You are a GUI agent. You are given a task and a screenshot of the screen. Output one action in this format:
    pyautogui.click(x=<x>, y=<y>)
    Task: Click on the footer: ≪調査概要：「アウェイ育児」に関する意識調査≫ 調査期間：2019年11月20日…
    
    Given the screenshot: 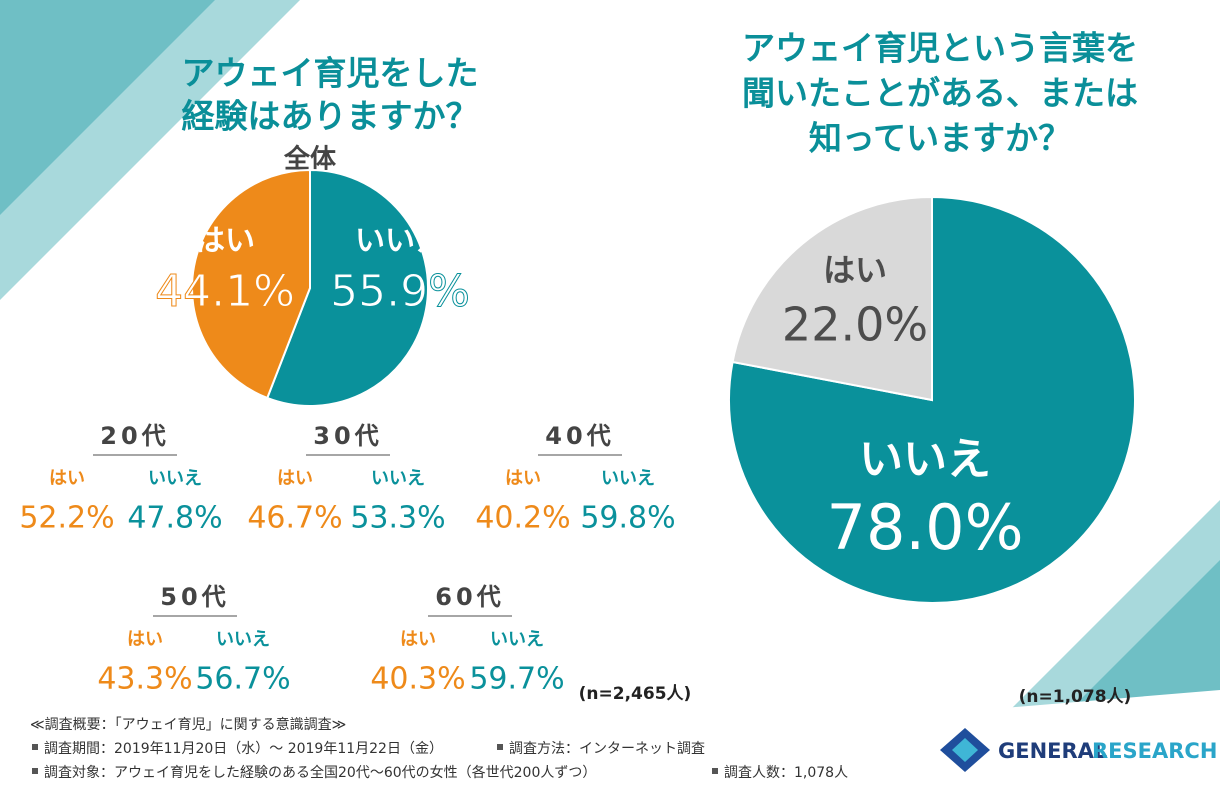 What is the action you would take?
    pyautogui.click(x=439, y=748)
    